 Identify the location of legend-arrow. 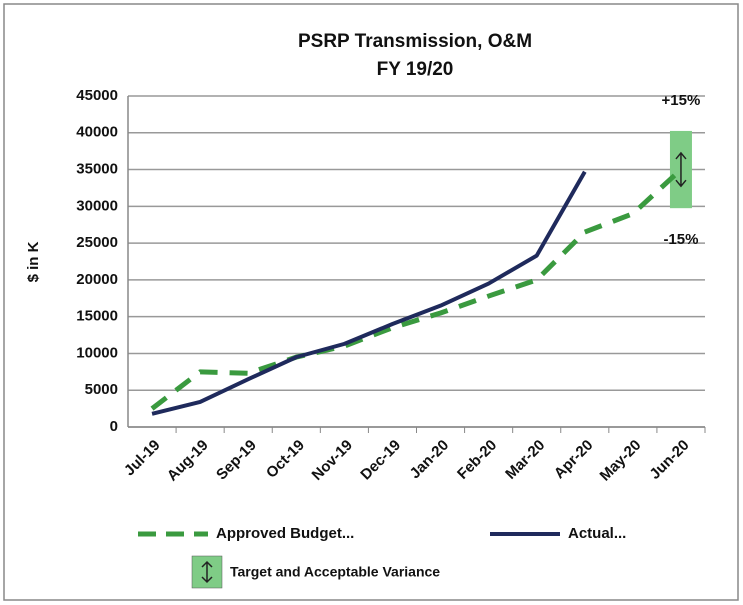
(207, 572).